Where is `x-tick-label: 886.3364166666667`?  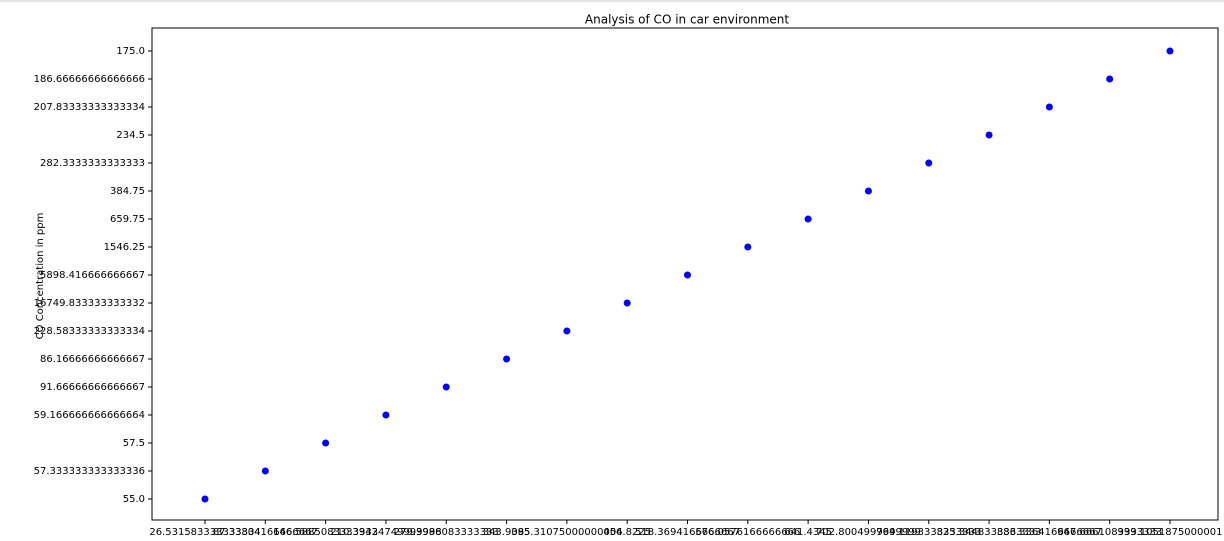 x-tick-label: 886.3364166666667 is located at coordinates (1049, 532).